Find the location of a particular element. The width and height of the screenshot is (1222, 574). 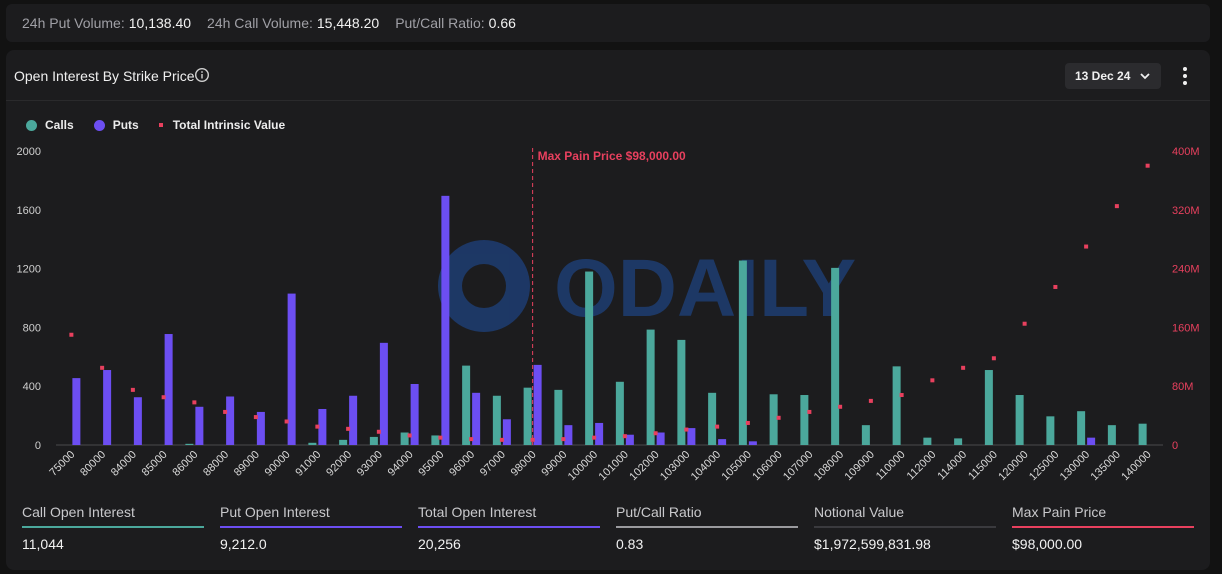

panel-title: Open Interest By Strike Price is located at coordinates (104, 76).